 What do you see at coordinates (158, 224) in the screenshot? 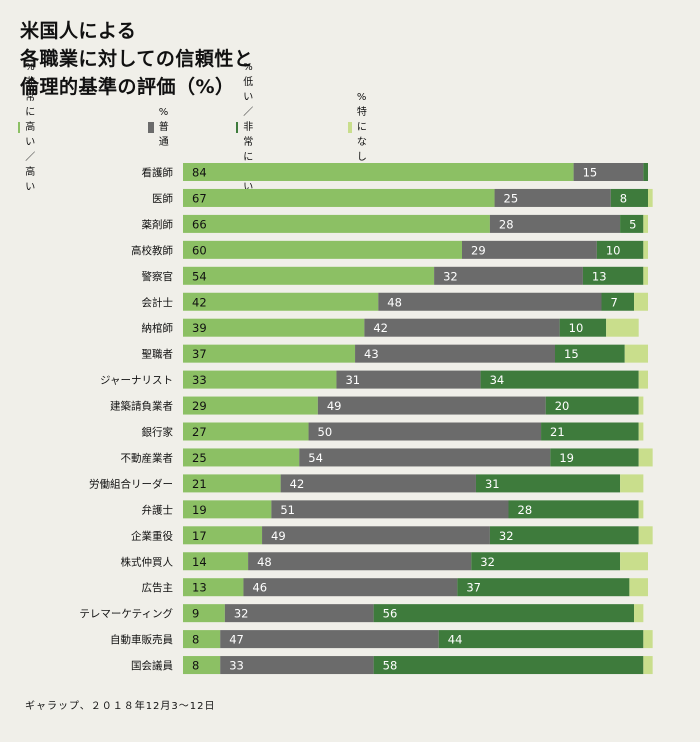
I see `category-label: 薬剤師` at bounding box center [158, 224].